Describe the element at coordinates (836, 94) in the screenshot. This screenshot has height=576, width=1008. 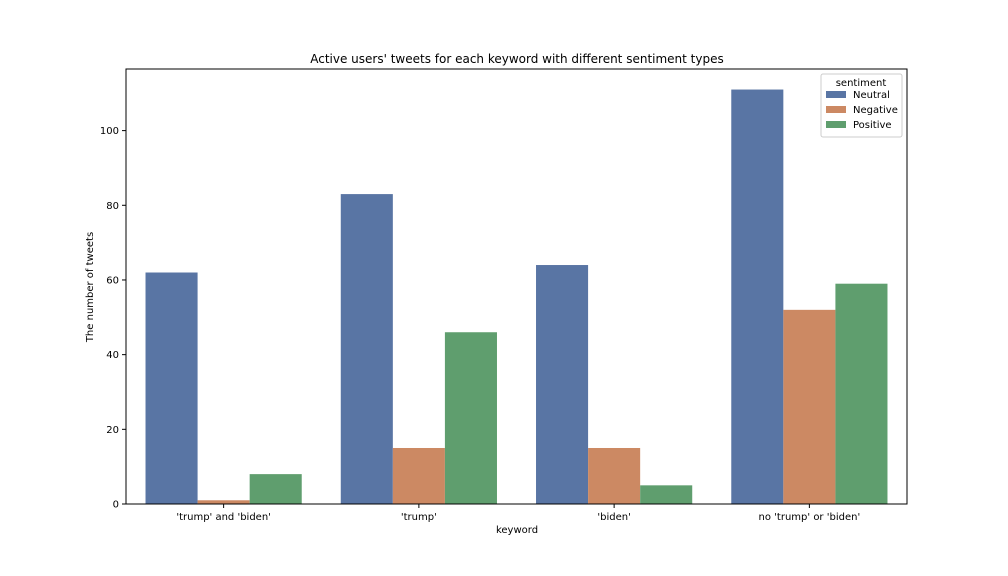
I see `legend-swatch-neutral` at that location.